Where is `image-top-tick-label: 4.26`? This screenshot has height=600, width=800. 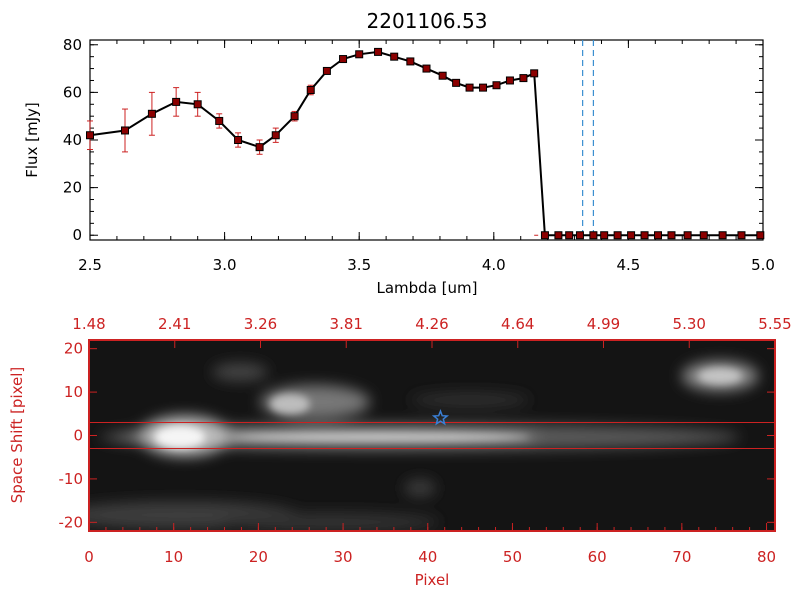 image-top-tick-label: 4.26 is located at coordinates (431, 324).